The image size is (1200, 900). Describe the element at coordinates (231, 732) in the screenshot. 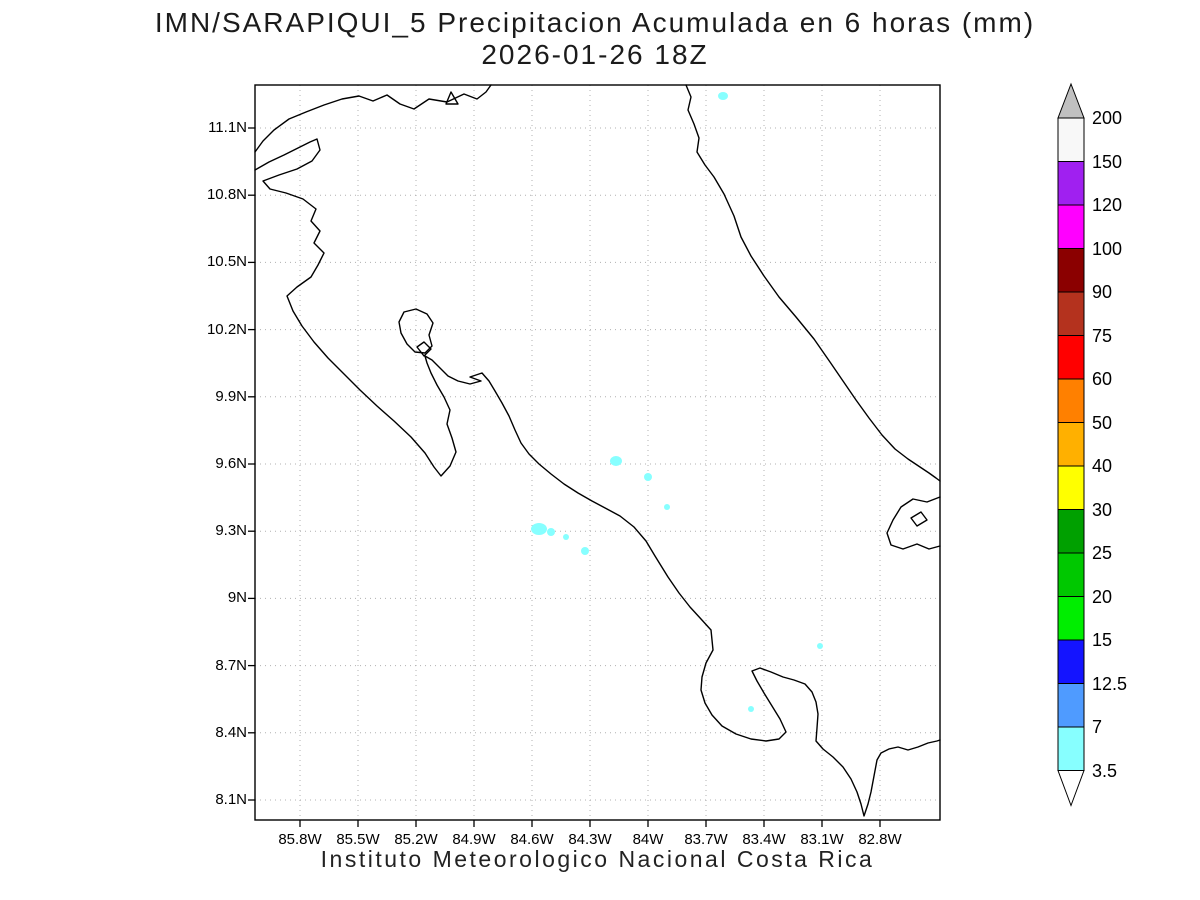

I see `y-tick-label: 8.4N` at that location.